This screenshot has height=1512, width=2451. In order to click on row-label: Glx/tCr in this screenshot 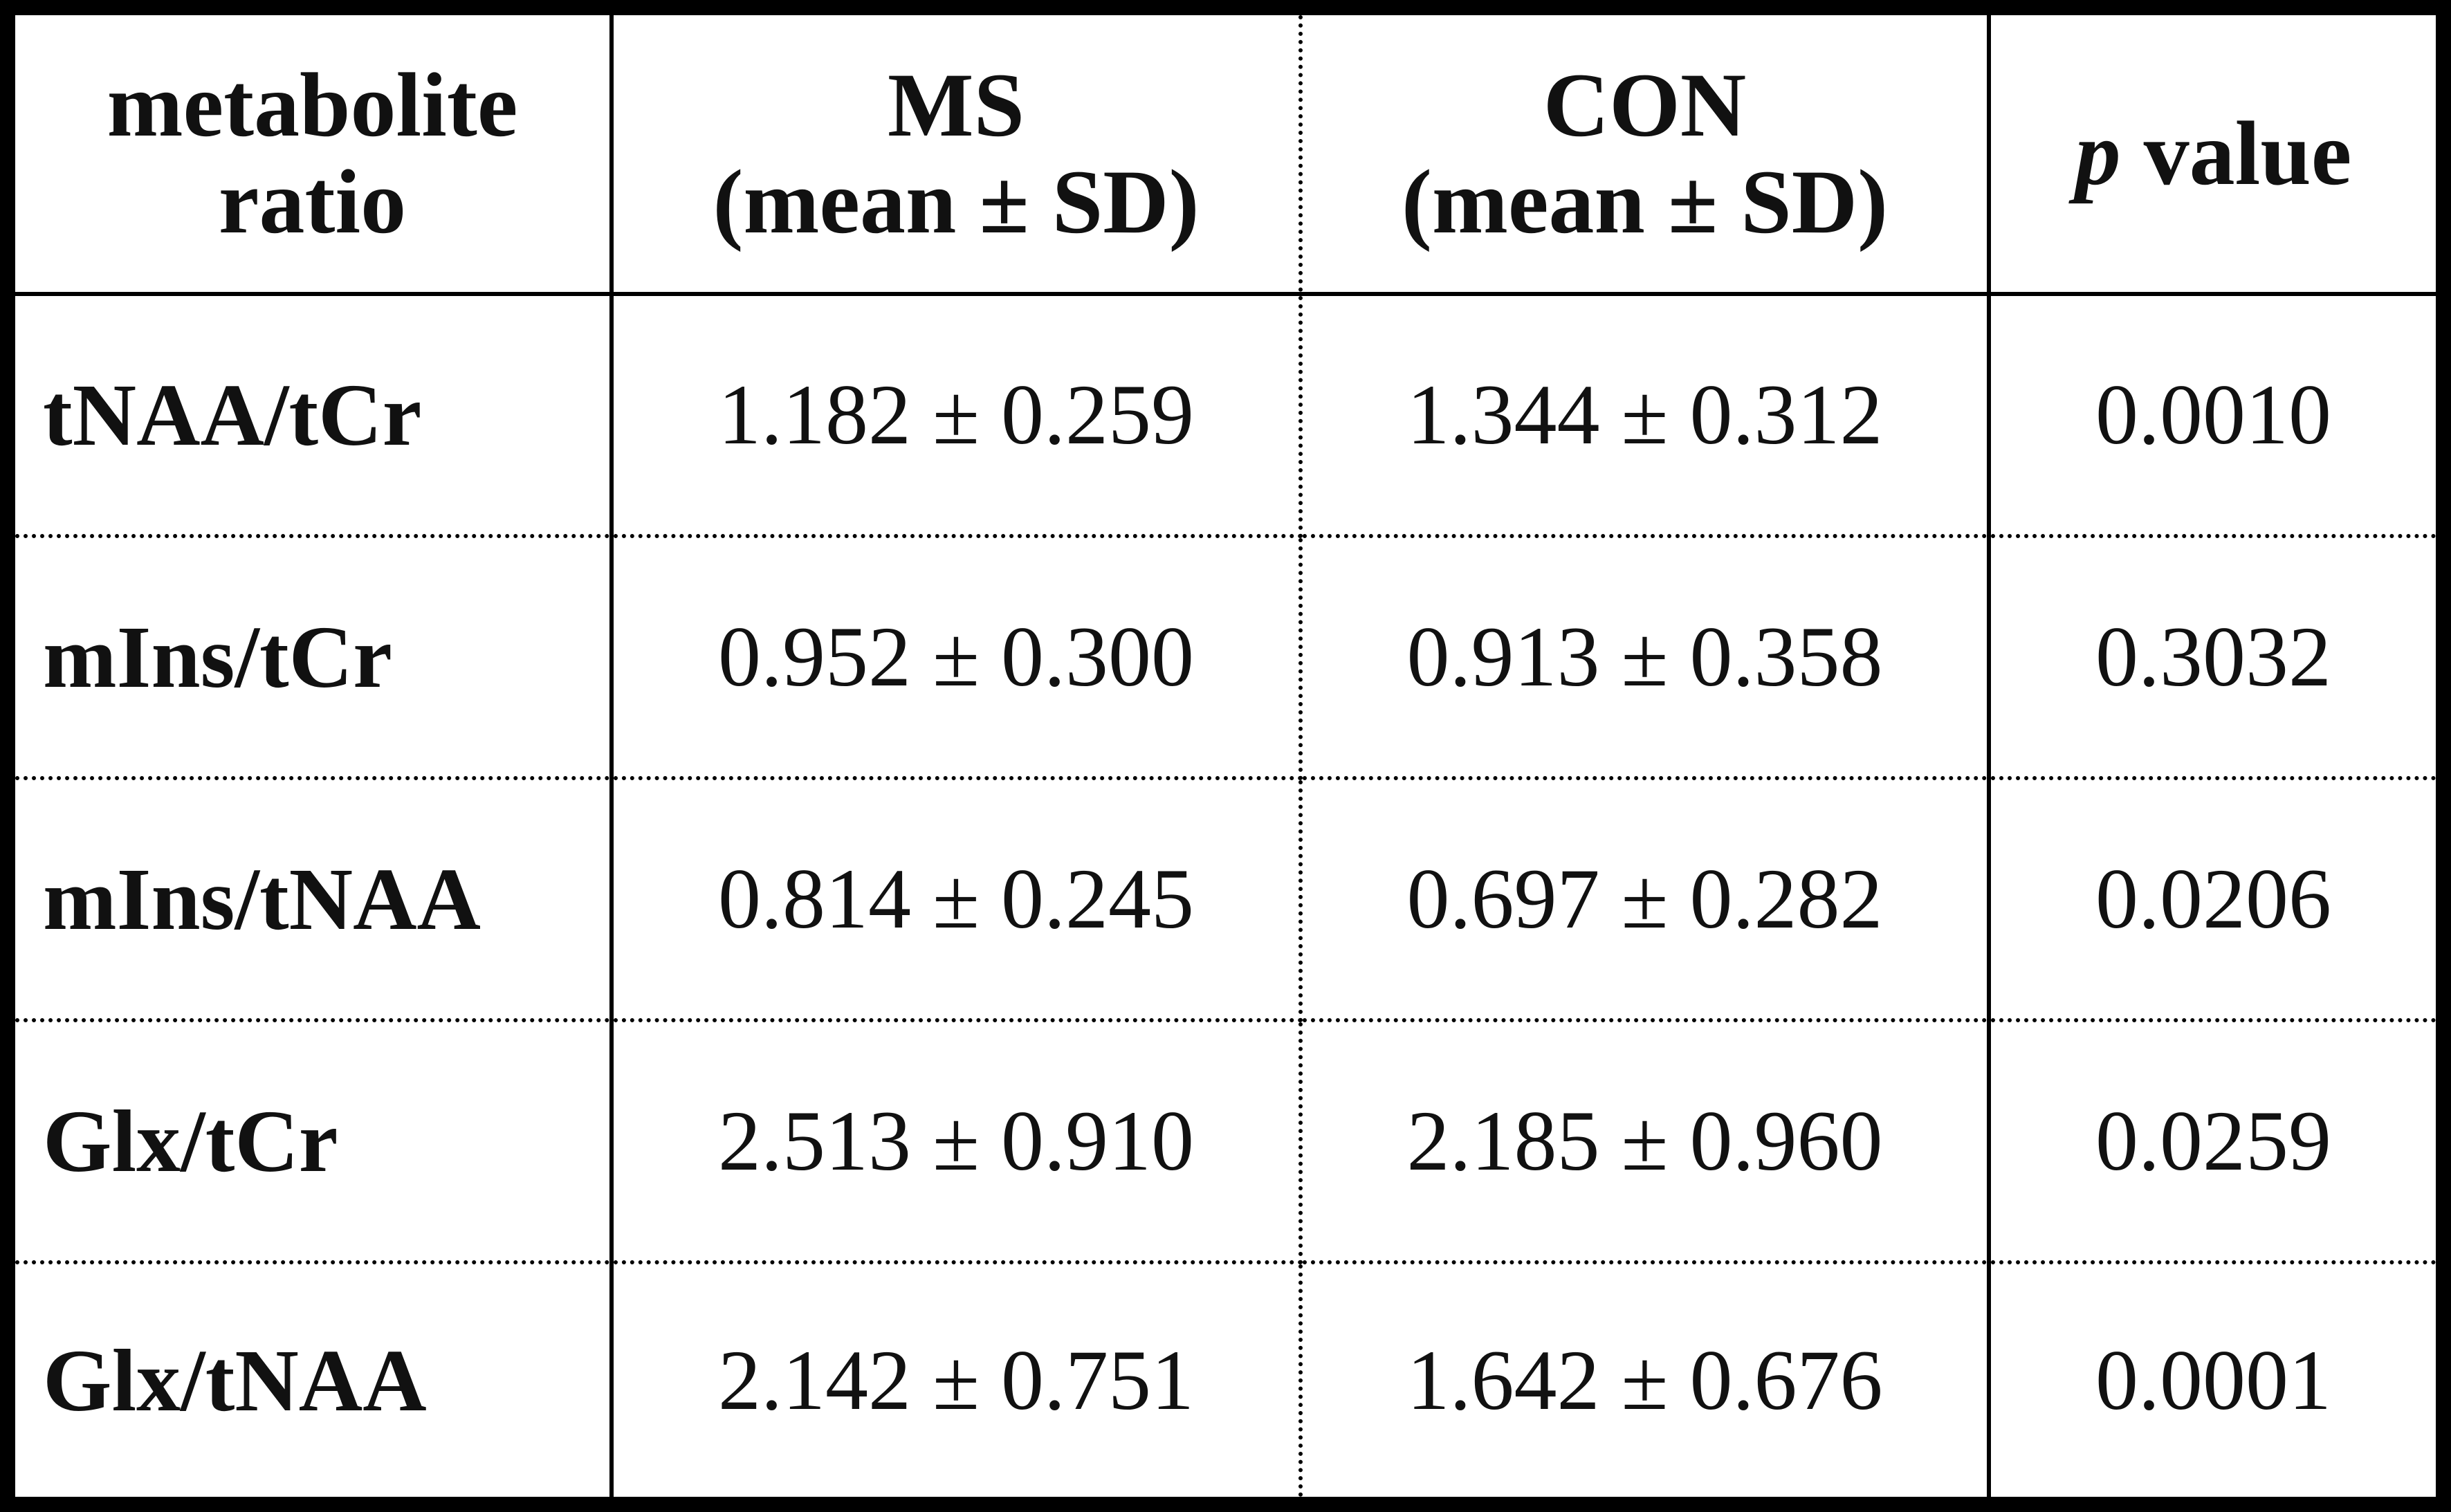, I will do `click(311, 1142)`.